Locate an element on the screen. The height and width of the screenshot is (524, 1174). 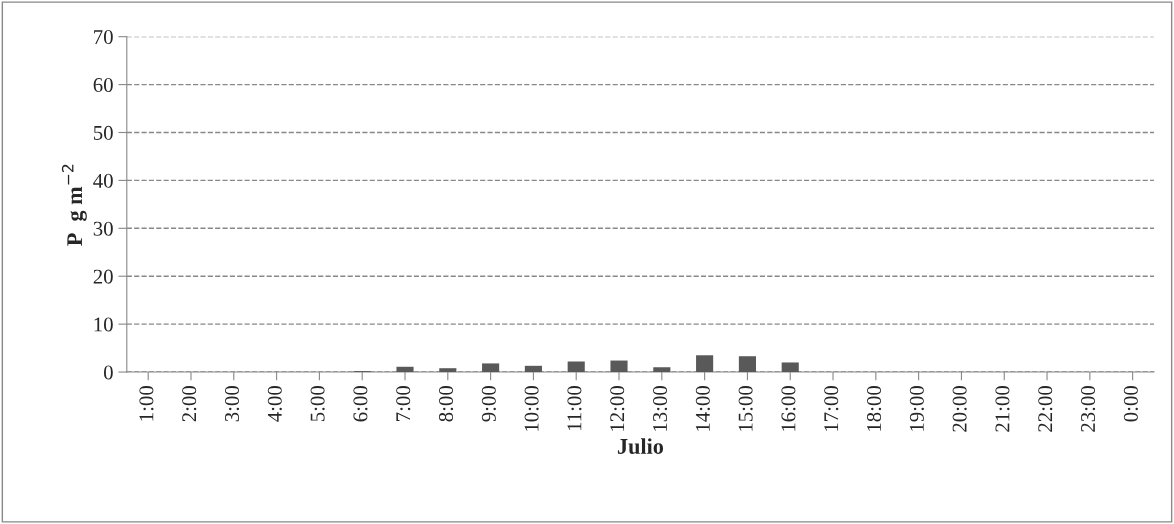
x-tick-label: 10:00 is located at coordinates (531, 408).